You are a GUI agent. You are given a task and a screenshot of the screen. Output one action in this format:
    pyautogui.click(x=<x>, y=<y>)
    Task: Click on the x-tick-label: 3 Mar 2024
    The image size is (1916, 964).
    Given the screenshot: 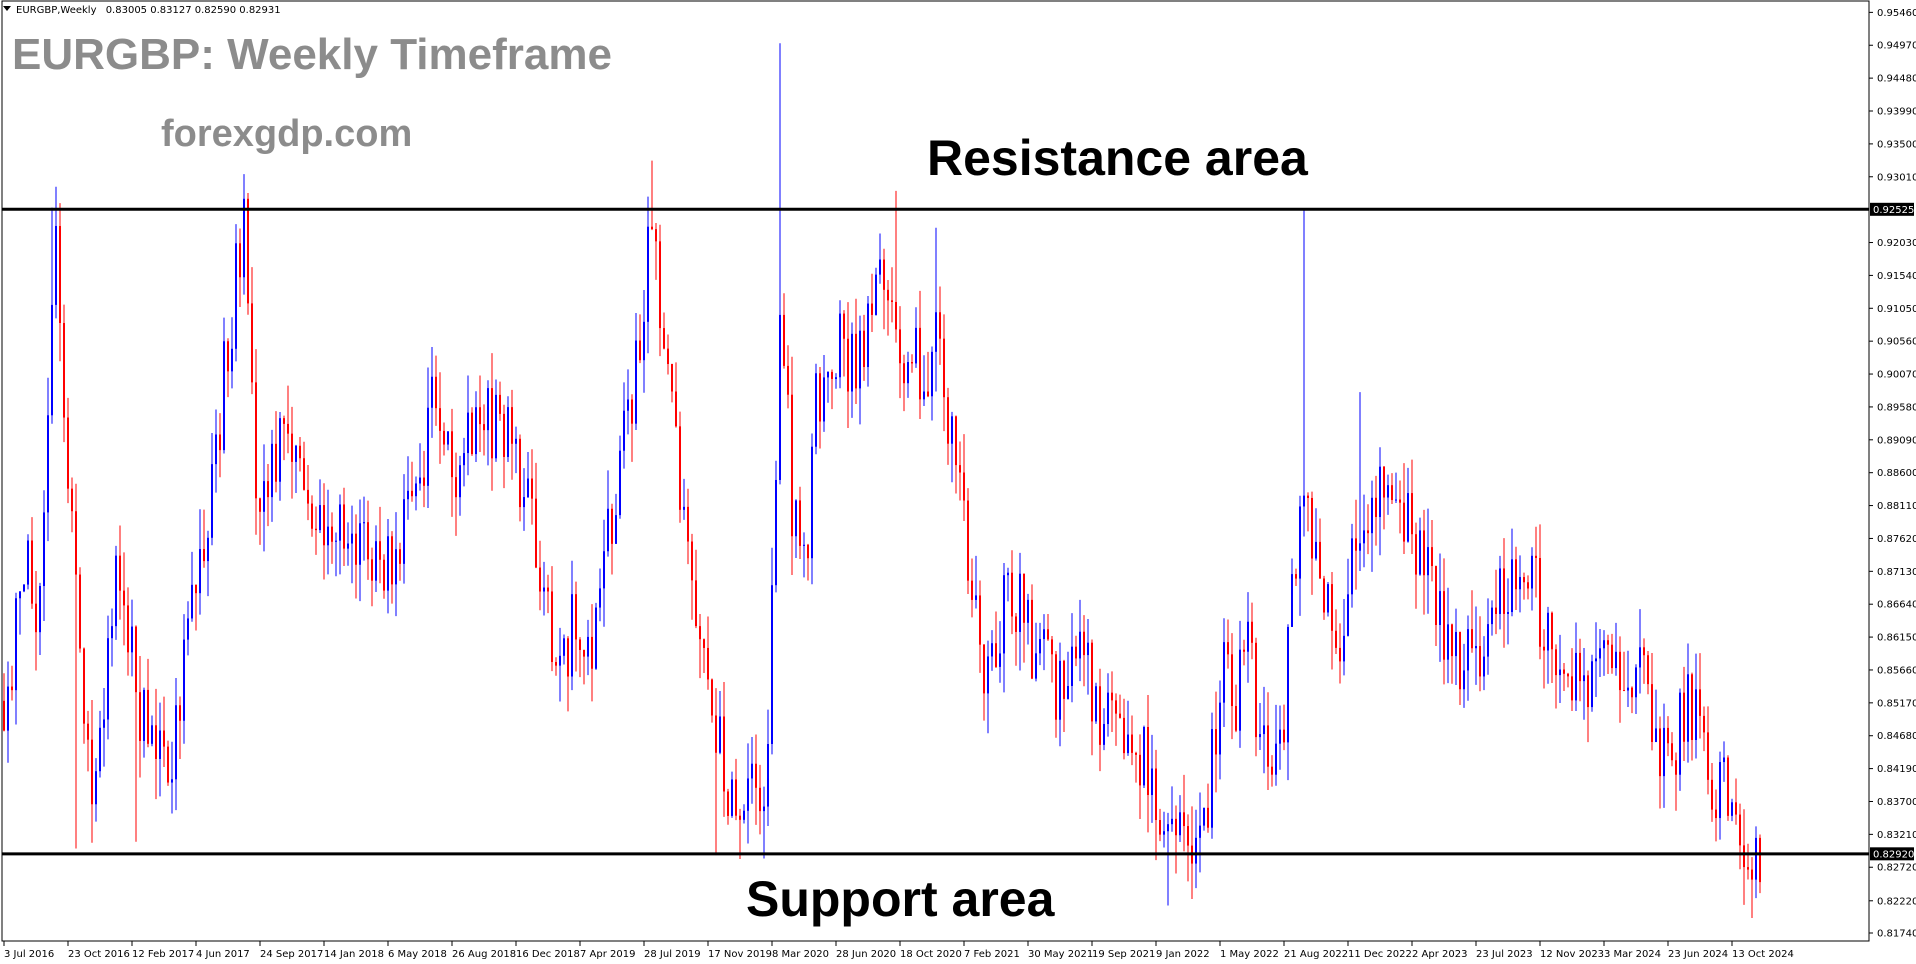 What is the action you would take?
    pyautogui.click(x=1632, y=954)
    